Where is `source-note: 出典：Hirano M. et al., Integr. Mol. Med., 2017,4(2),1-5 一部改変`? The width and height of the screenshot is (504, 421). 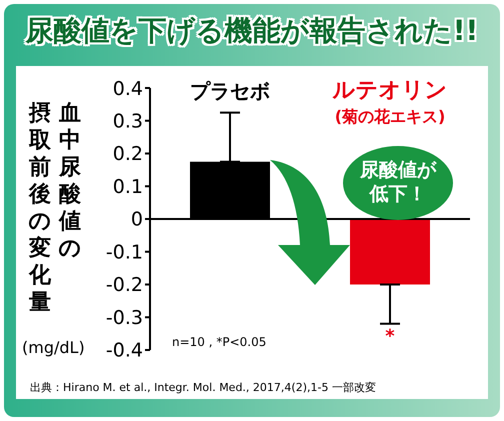
source-note: 出典：Hirano M. et al., Integr. Mol. Med., 2017,4(2),1-5 一部改変 is located at coordinates (203, 387).